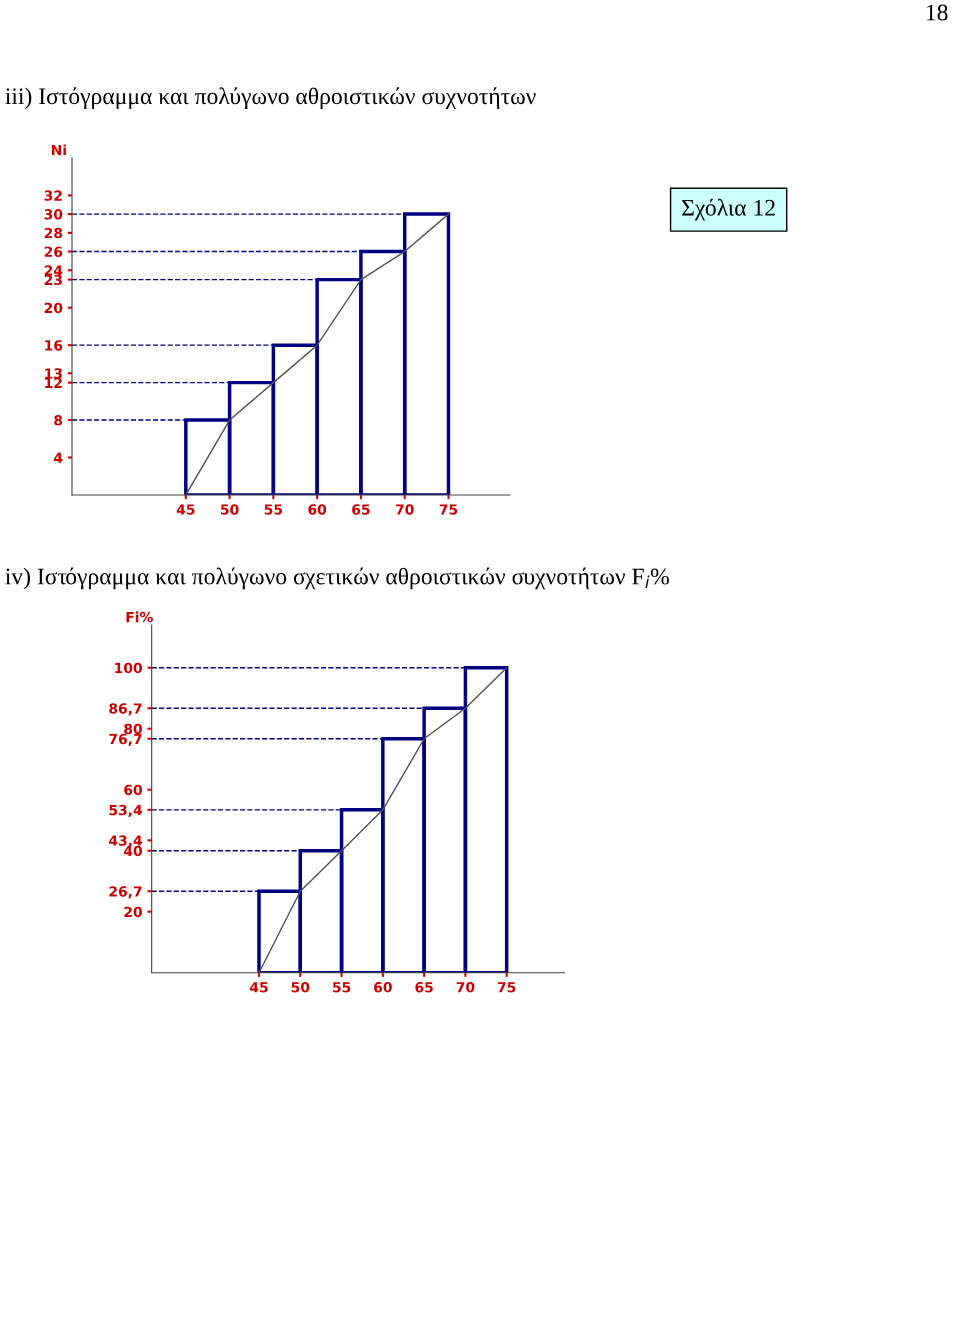 Image resolution: width=960 pixels, height=1327 pixels. What do you see at coordinates (133, 729) in the screenshot?
I see `y-tick-label: 80` at bounding box center [133, 729].